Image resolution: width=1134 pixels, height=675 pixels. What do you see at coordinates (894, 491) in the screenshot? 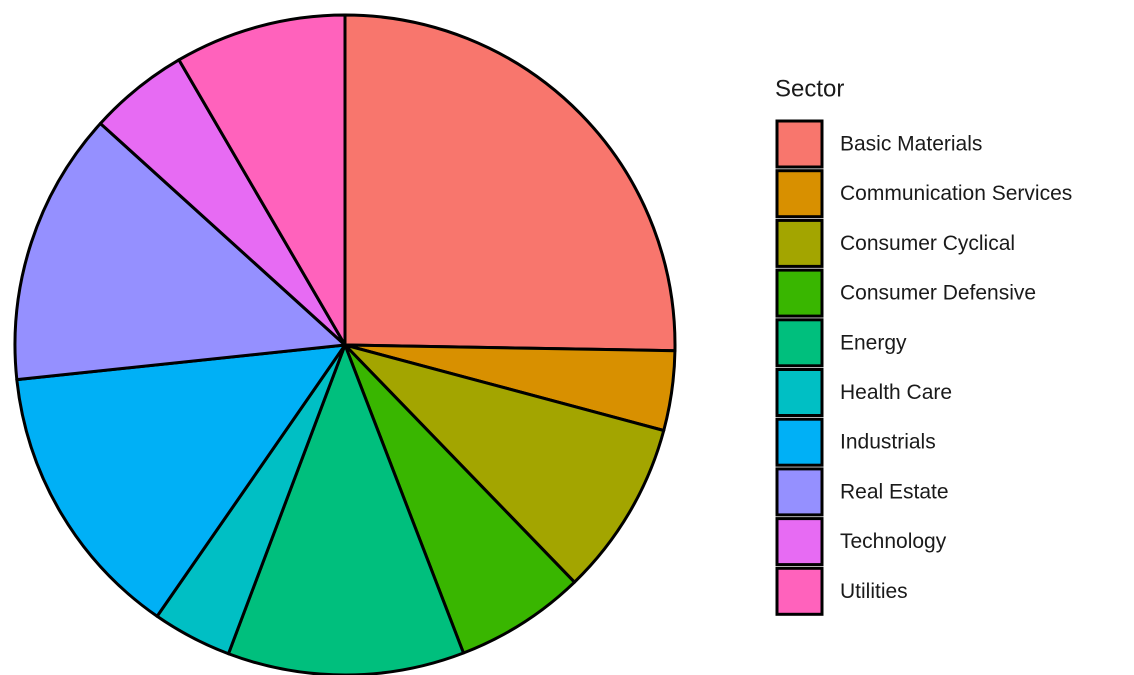
I see `legend-label: Real Estate` at bounding box center [894, 491].